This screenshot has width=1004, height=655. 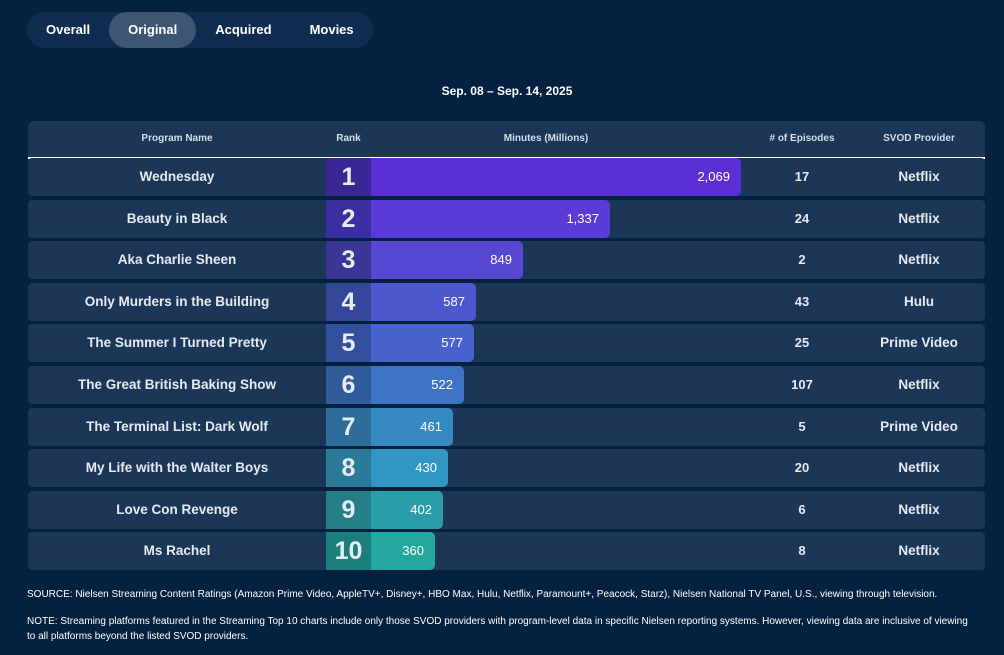 I want to click on date-range-title: Sep. 08 – Sep. 14, 2025, so click(x=507, y=91).